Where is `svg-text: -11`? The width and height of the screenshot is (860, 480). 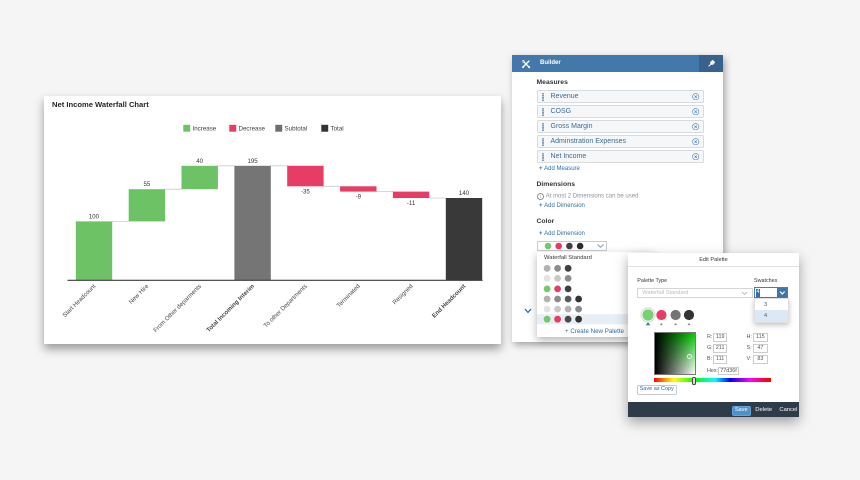
svg-text: -11 is located at coordinates (411, 203).